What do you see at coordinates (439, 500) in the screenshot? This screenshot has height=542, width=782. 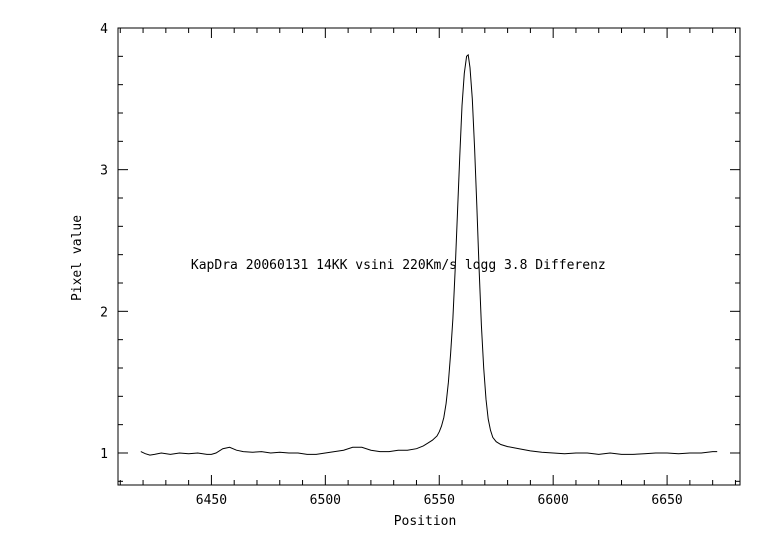 I see `x-tick-label: 6550` at bounding box center [439, 500].